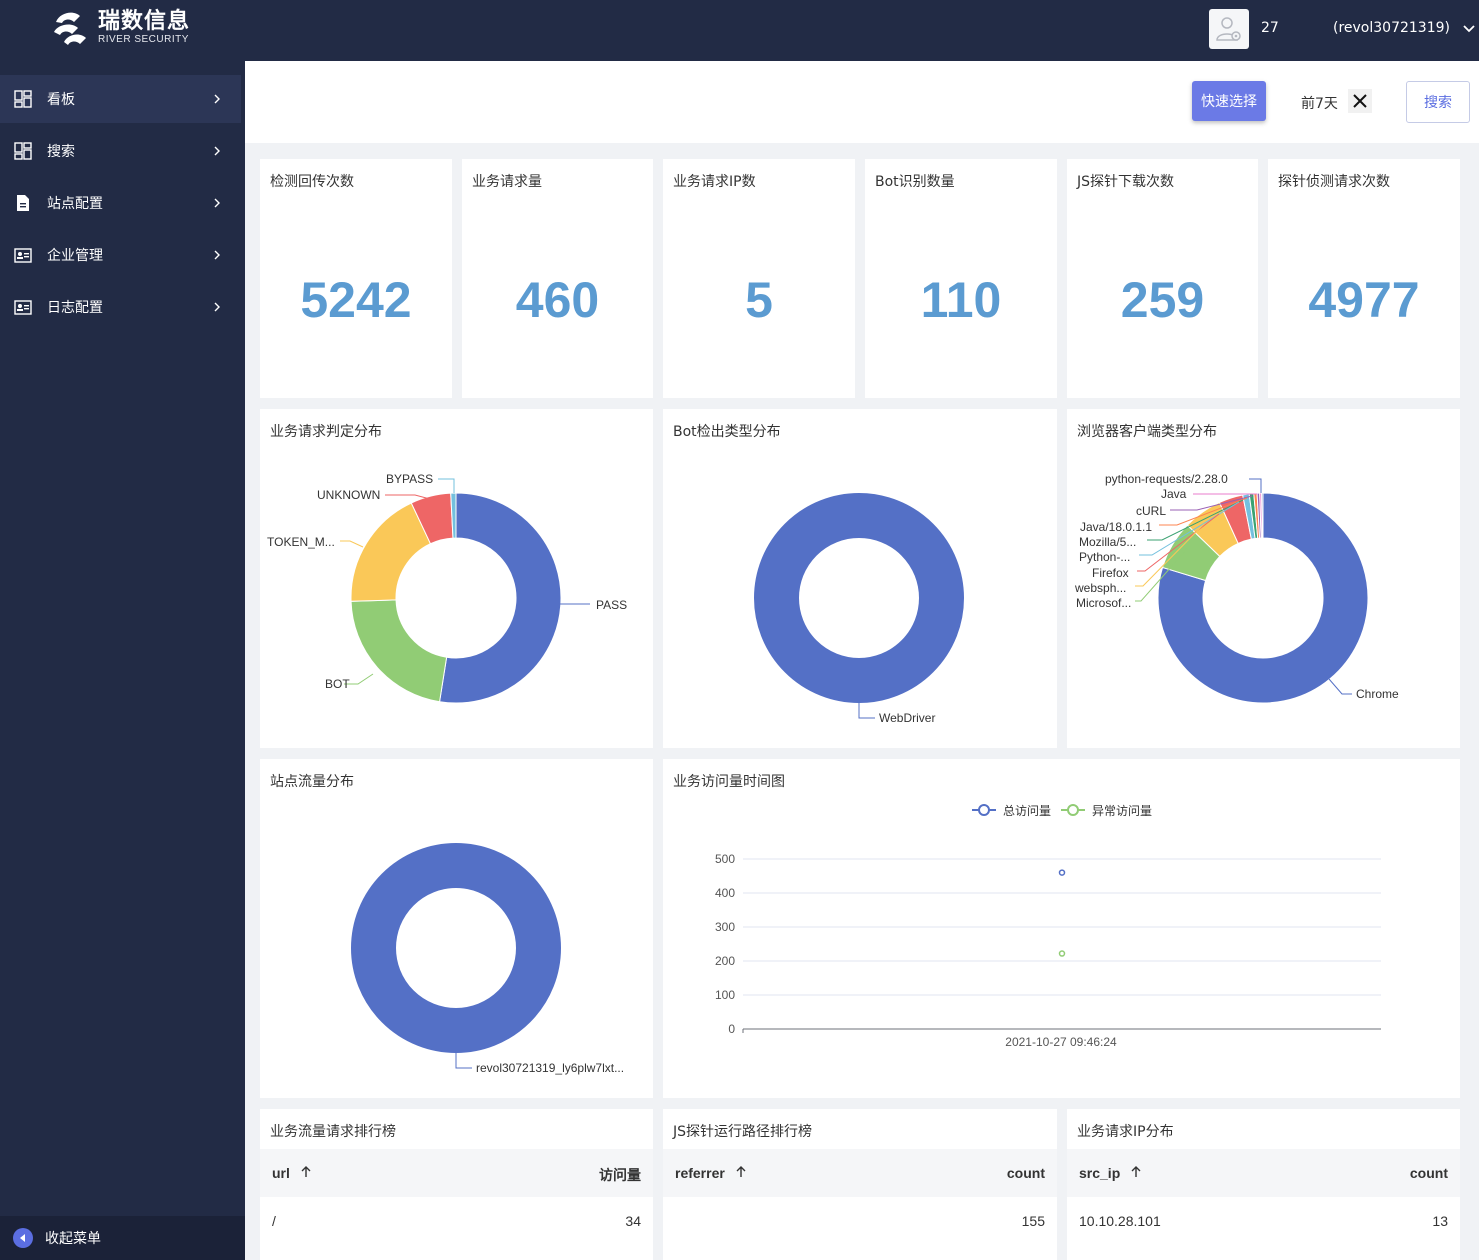  What do you see at coordinates (961, 300) in the screenshot?
I see `stat-card-value: 110` at bounding box center [961, 300].